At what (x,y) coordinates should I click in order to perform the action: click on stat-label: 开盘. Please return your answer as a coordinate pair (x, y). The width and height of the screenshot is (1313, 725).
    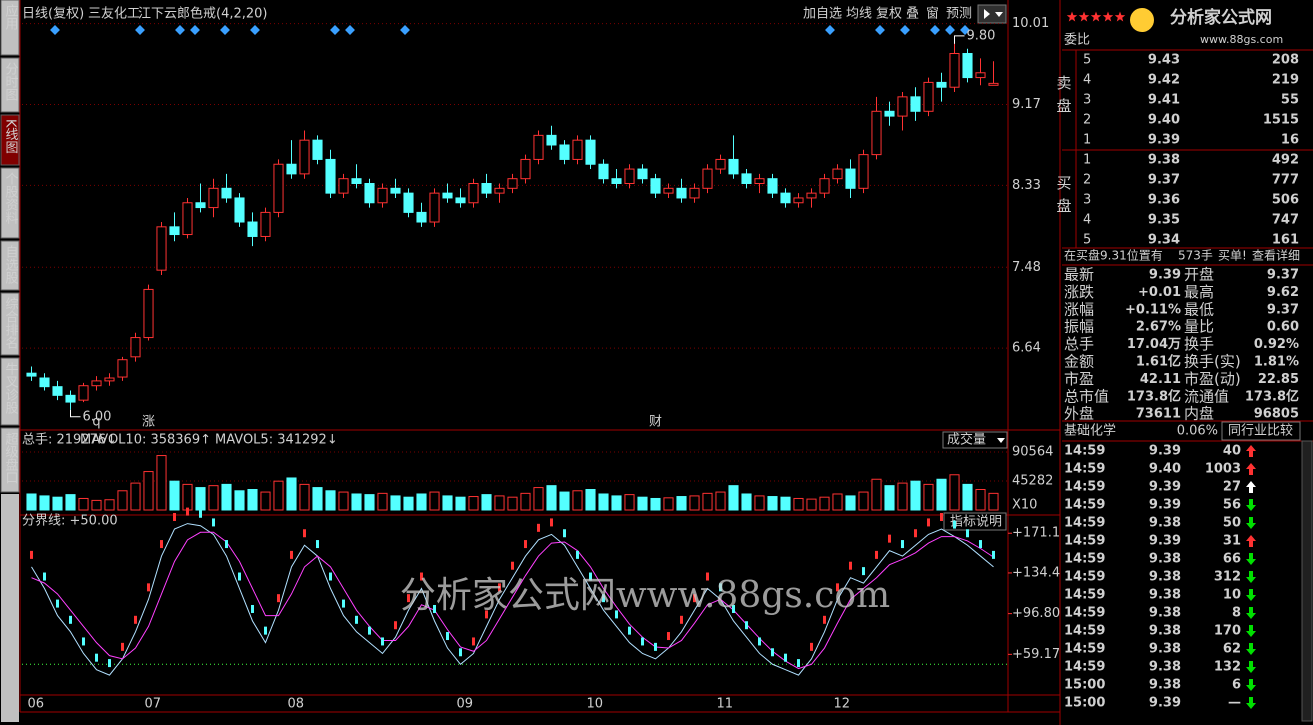
    Looking at the image, I should click on (1199, 275).